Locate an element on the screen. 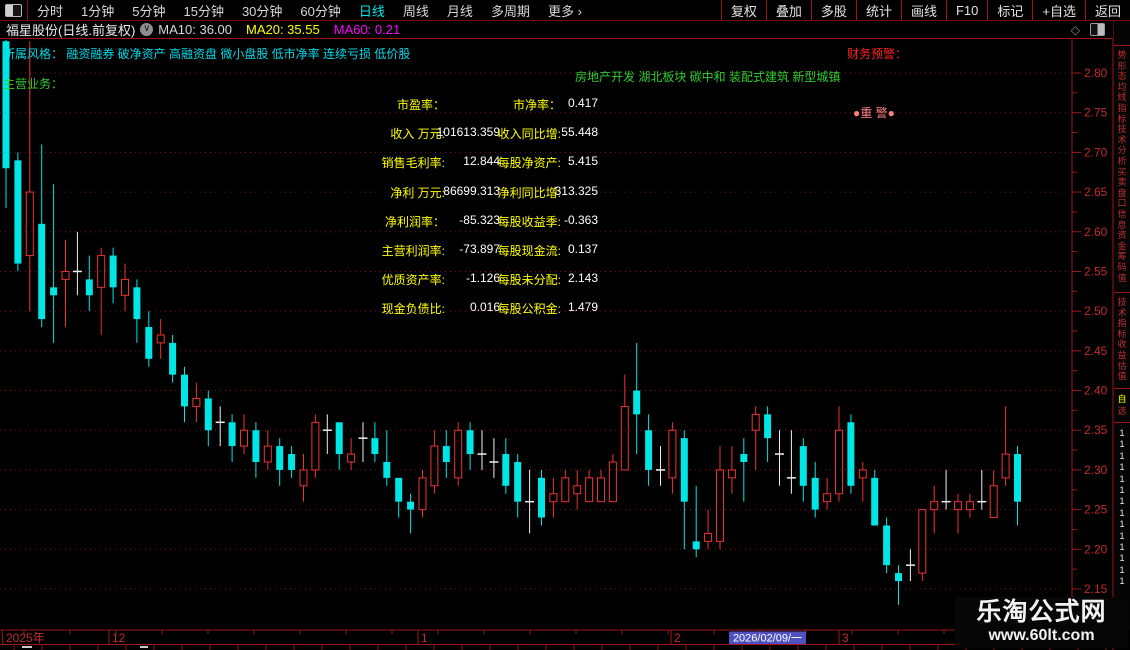 Image resolution: width=1130 pixels, height=650 pixels. financial-row: 主营利润率: -73.897 每股现金流: 0.137 is located at coordinates (350, 250).